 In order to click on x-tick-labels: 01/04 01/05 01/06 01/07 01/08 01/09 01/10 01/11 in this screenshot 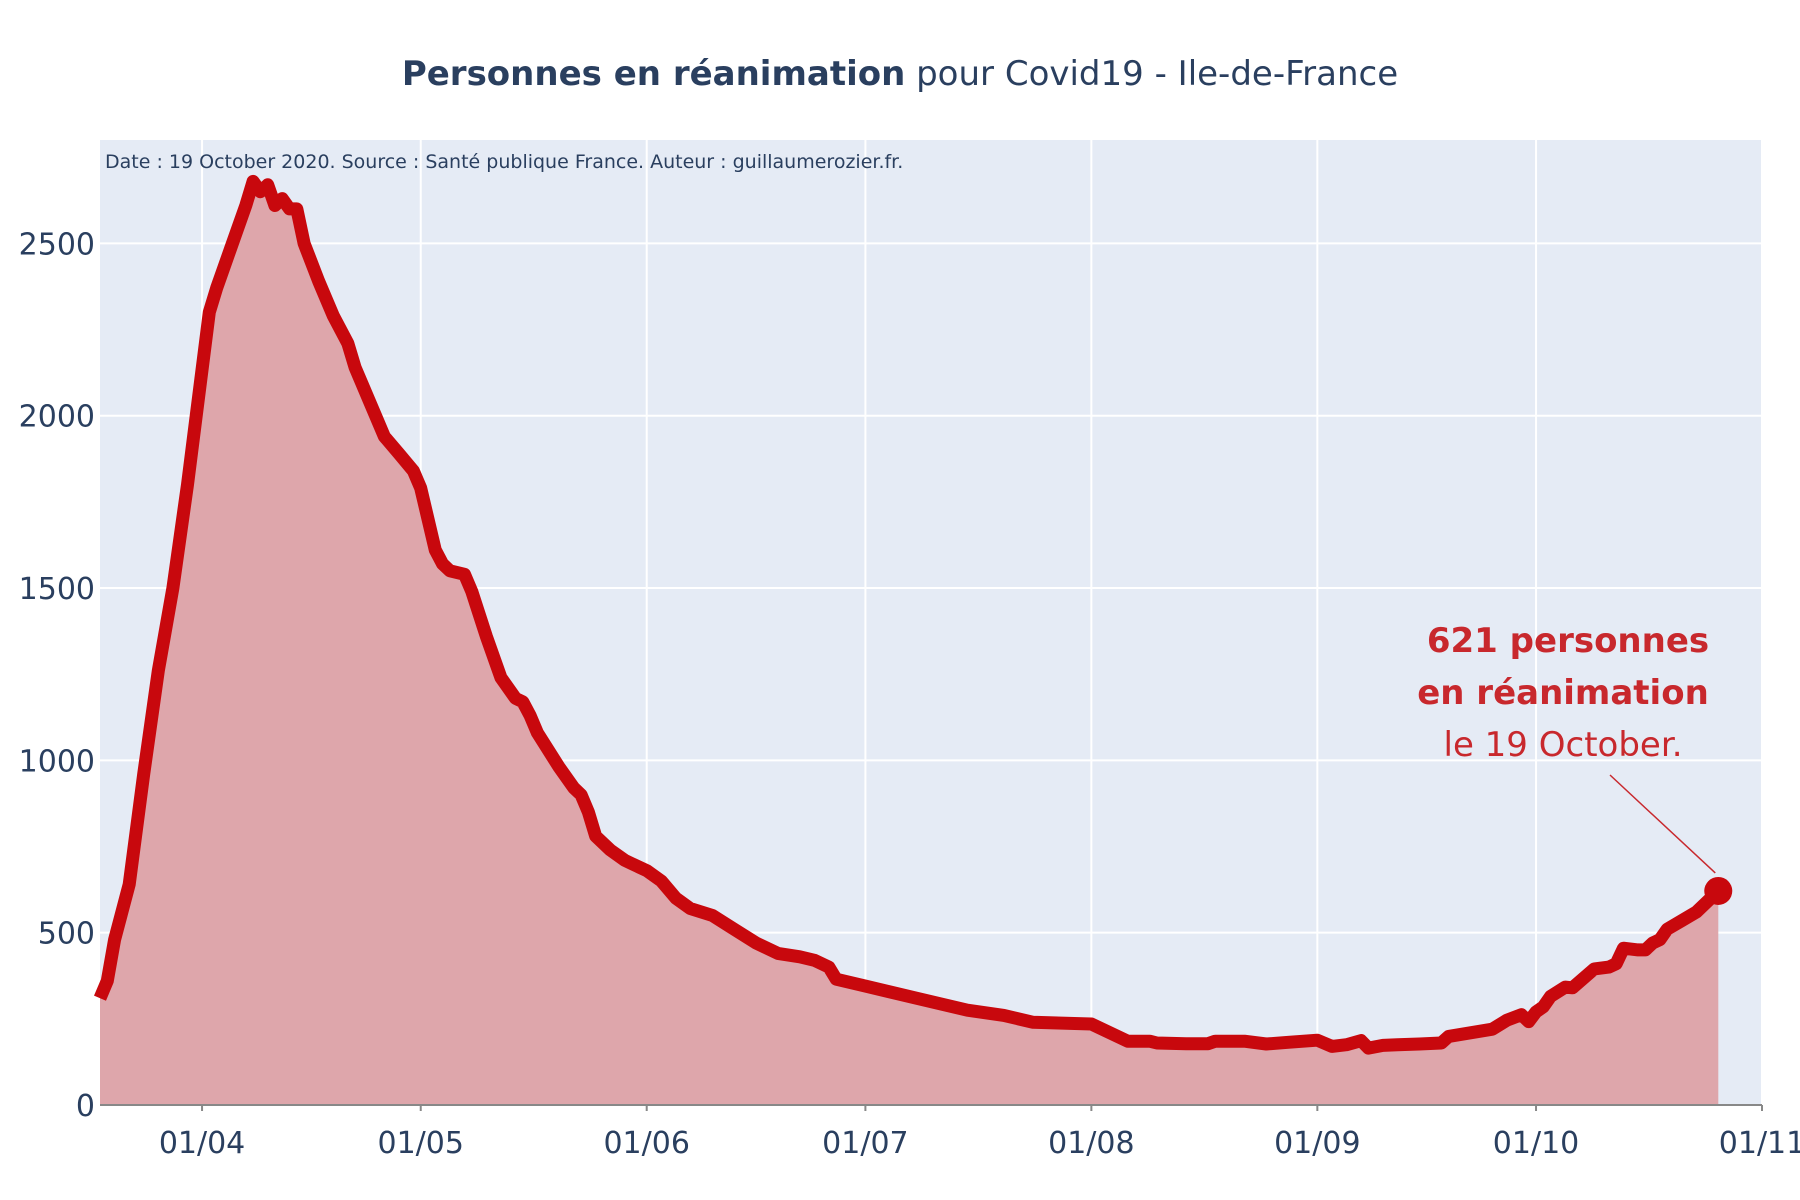, I will do `click(979, 1143)`.